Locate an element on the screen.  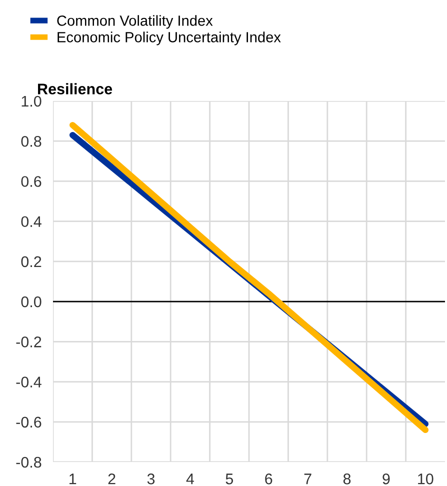
x-tick-label: 5 is located at coordinates (230, 479).